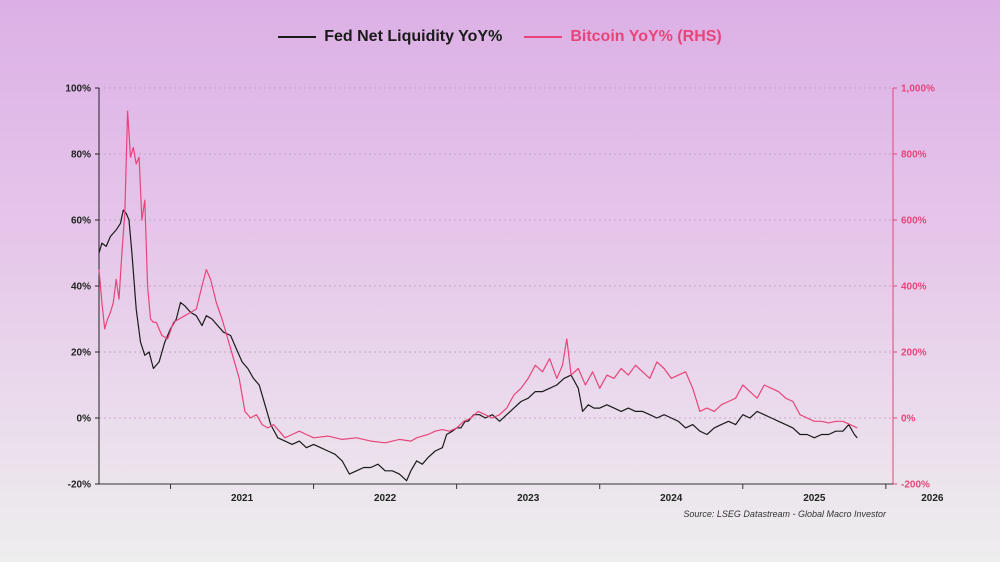  What do you see at coordinates (413, 36) in the screenshot?
I see `legend-label-fed-net-liquidity: Fed Net Liquidity YoY%` at bounding box center [413, 36].